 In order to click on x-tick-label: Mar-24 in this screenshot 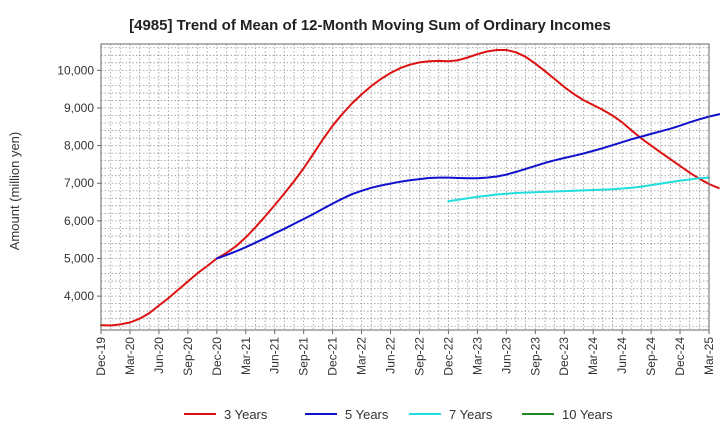, I will do `click(593, 356)`.